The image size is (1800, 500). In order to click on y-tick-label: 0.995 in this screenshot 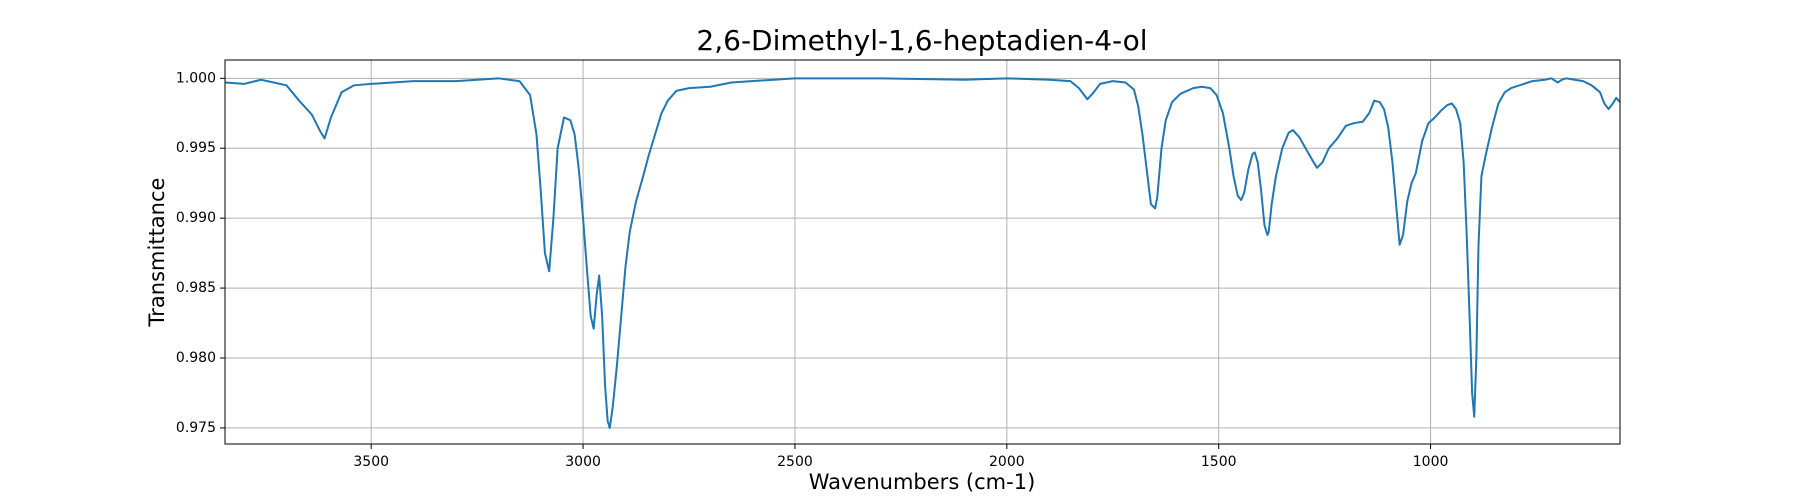, I will do `click(196, 148)`.